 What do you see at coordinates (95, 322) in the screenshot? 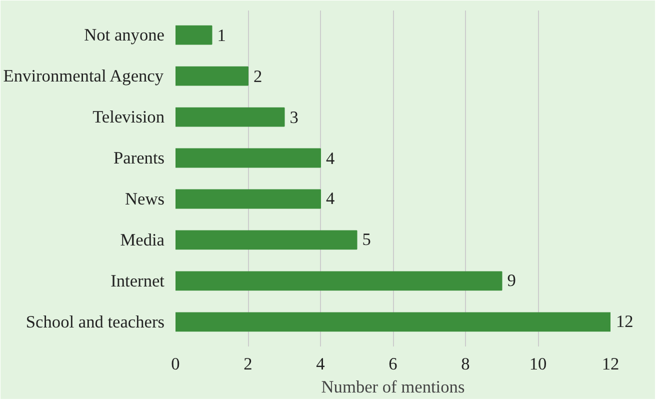
I see `y-tick-label: School and teachers` at bounding box center [95, 322].